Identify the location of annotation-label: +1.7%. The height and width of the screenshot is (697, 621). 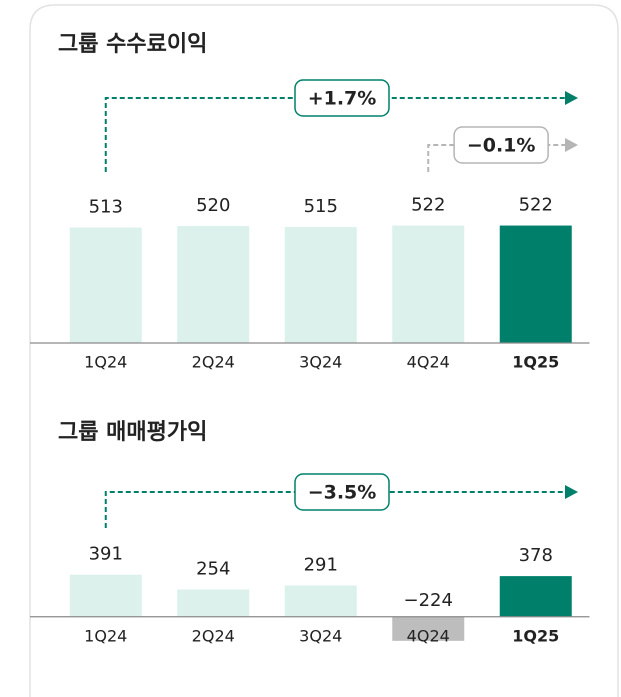
(342, 99).